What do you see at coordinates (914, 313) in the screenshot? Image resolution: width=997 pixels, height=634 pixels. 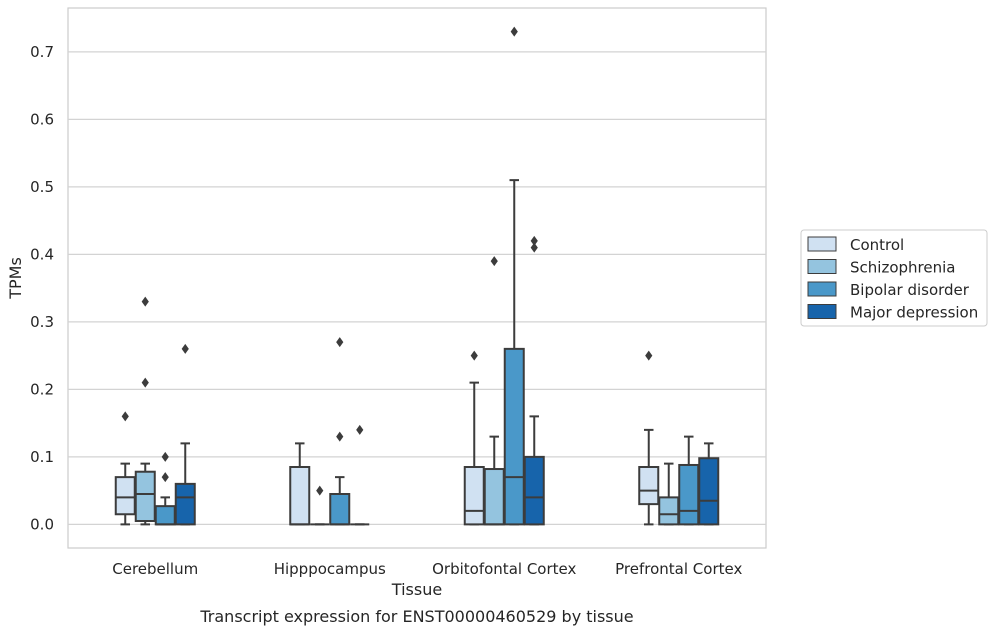 I see `legend-label: Major depression` at bounding box center [914, 313].